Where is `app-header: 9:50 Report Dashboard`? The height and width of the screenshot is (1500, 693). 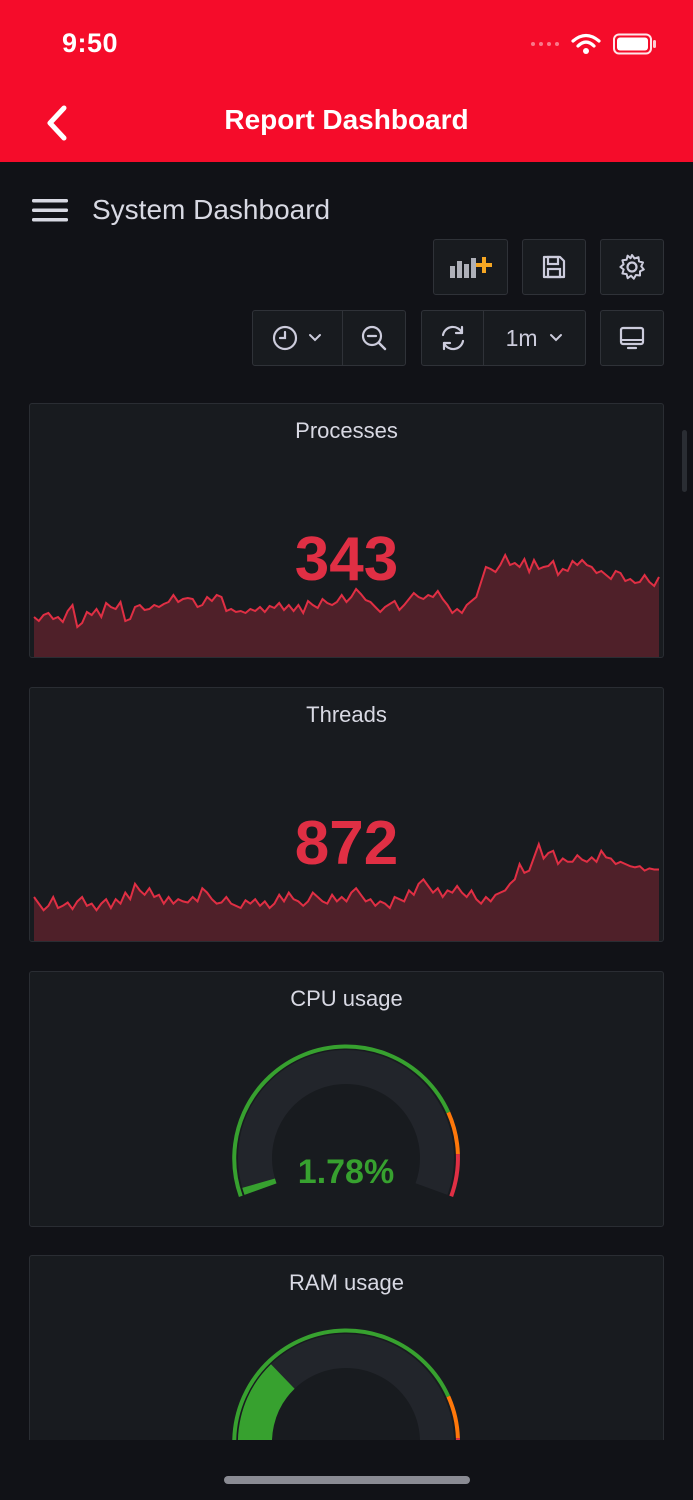 app-header: 9:50 Report Dashboard is located at coordinates (346, 81).